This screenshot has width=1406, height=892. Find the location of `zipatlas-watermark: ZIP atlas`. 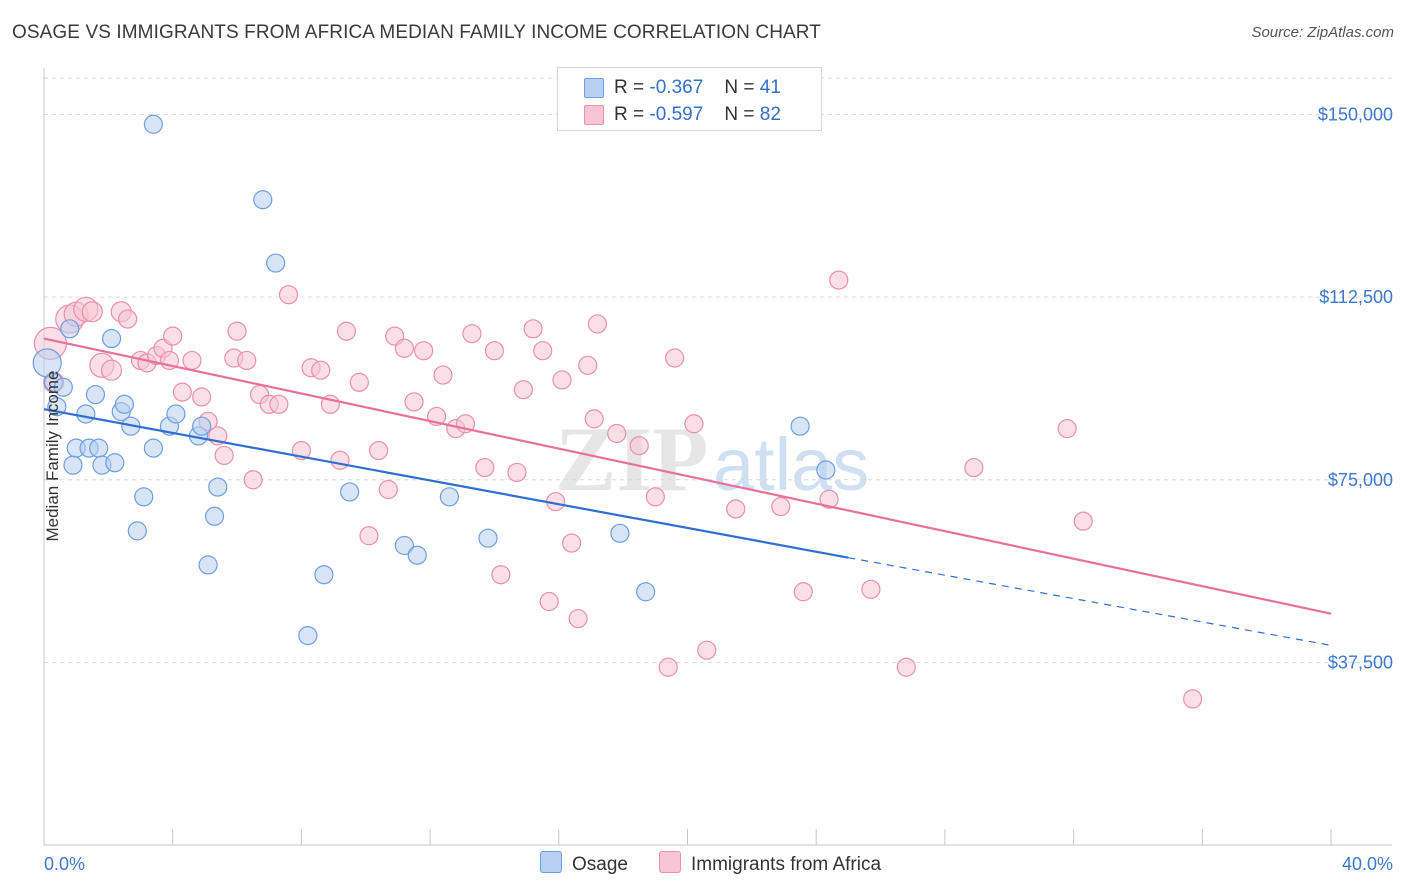

zipatlas-watermark: ZIP atlas is located at coordinates (712, 459).